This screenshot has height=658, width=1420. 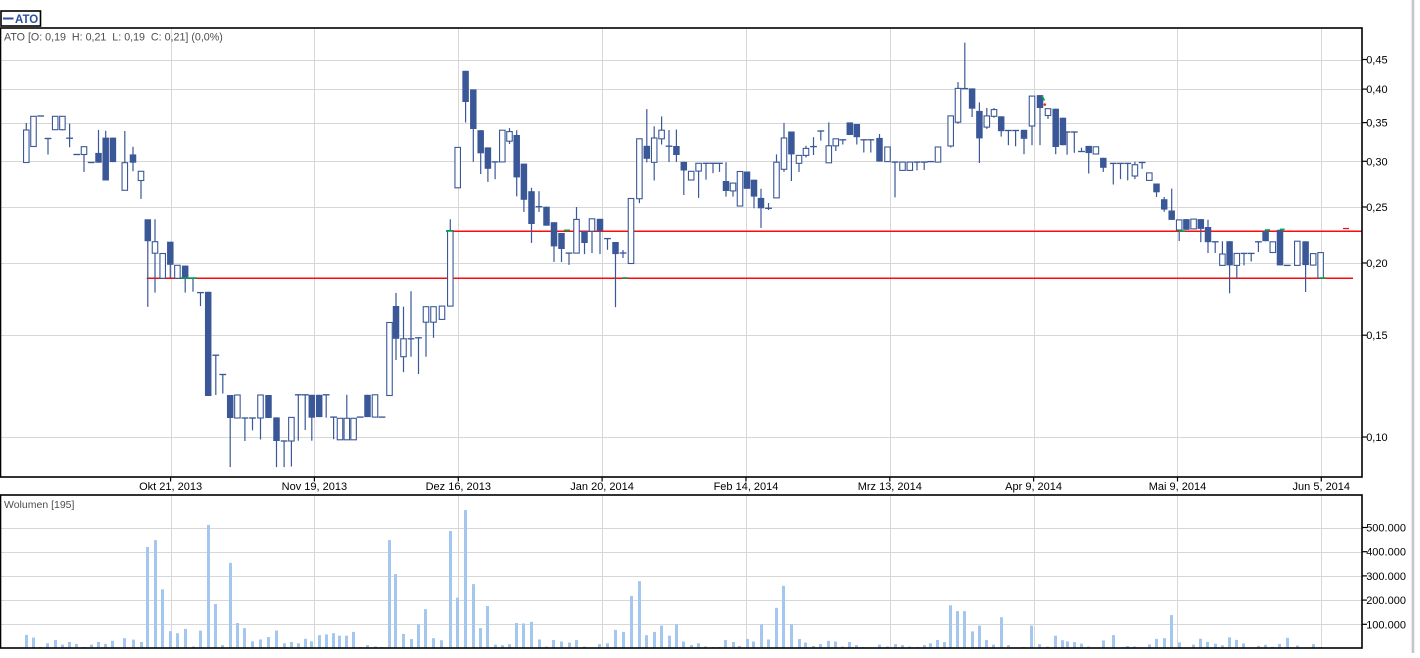 I want to click on svg-text: Jan 20, 2014, so click(x=602, y=487).